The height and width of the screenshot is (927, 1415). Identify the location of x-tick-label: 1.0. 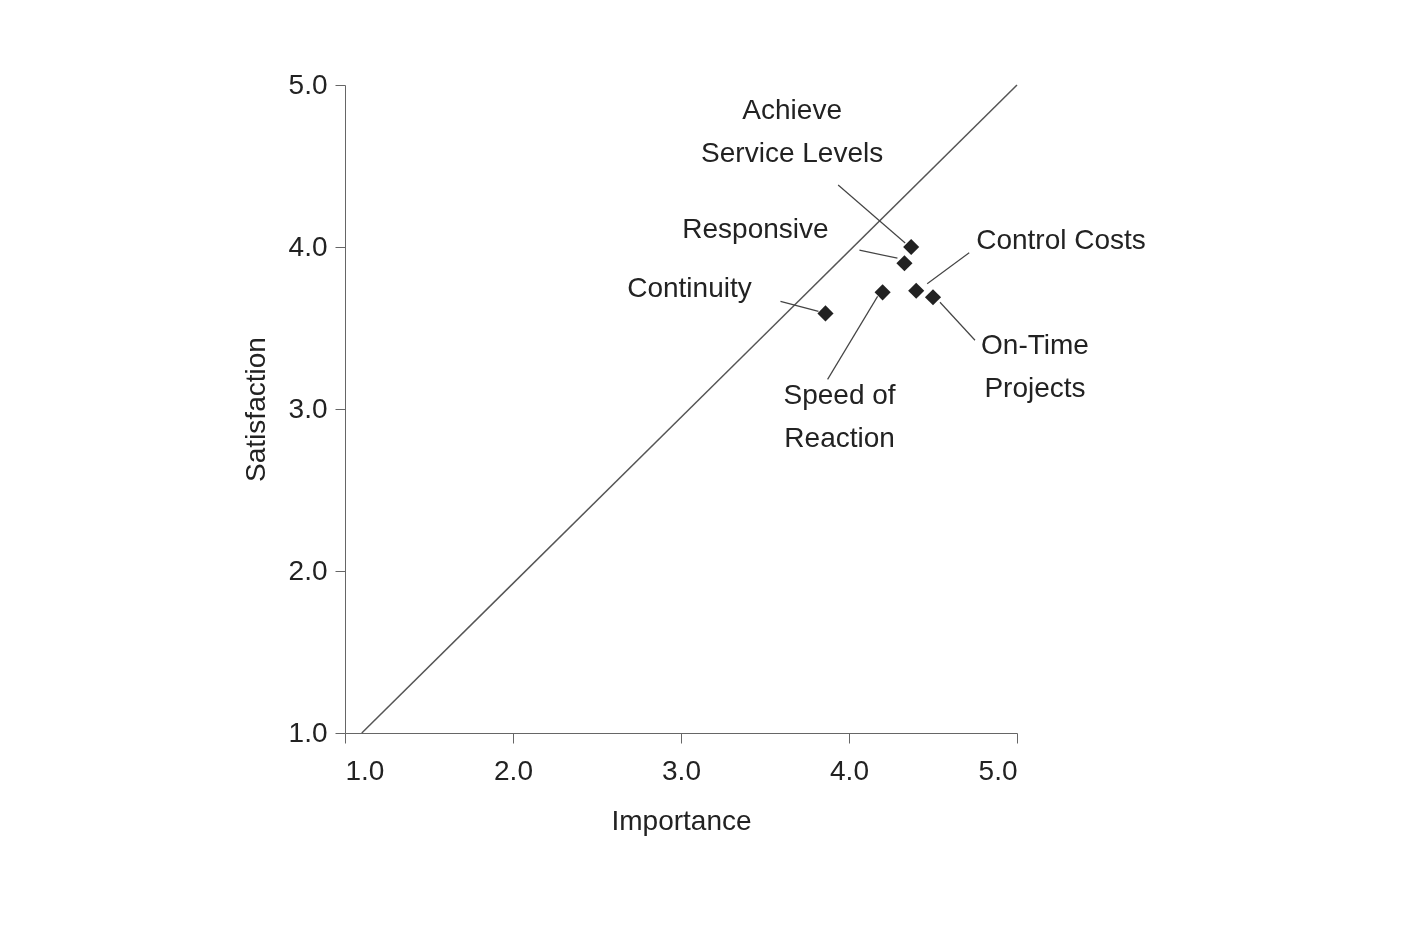
(365, 770).